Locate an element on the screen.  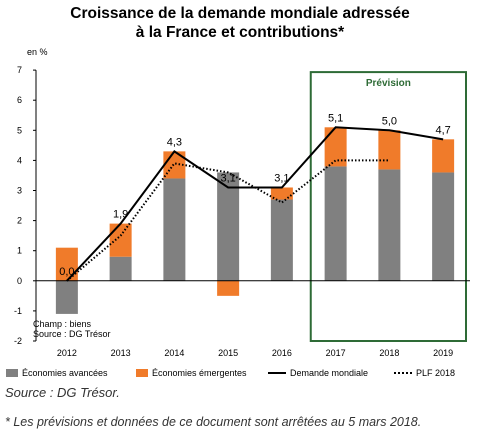
x-tick-label: 2015 is located at coordinates (228, 353).